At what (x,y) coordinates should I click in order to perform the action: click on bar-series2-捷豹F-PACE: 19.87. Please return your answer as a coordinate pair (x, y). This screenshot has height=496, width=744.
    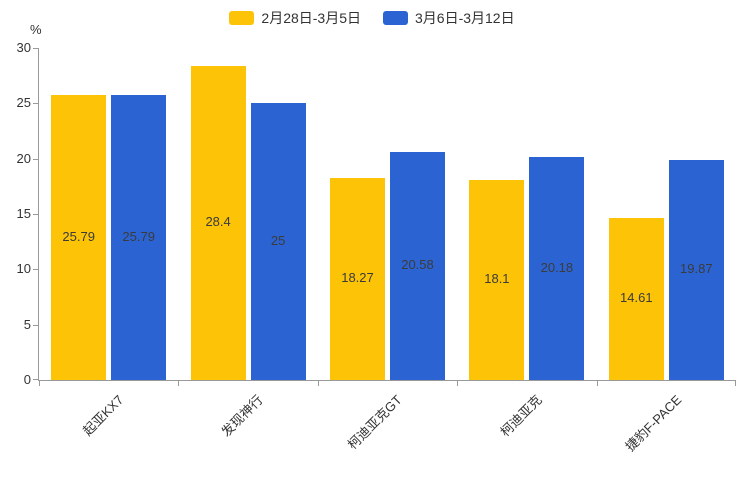
    Looking at the image, I should click on (696, 270).